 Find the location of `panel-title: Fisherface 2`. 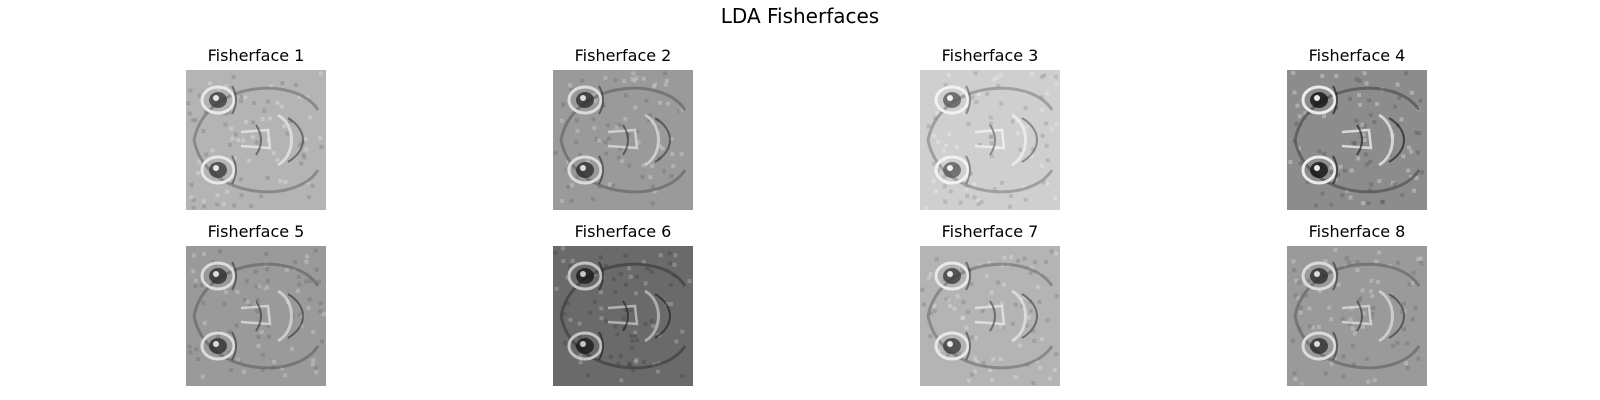

panel-title: Fisherface 2 is located at coordinates (623, 55).